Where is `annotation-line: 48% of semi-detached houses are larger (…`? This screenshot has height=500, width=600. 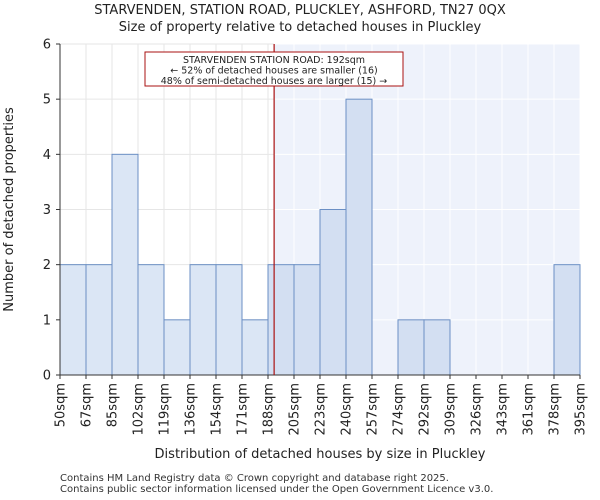
annotation-line: 48% of semi-detached houses are larger (… is located at coordinates (274, 81).